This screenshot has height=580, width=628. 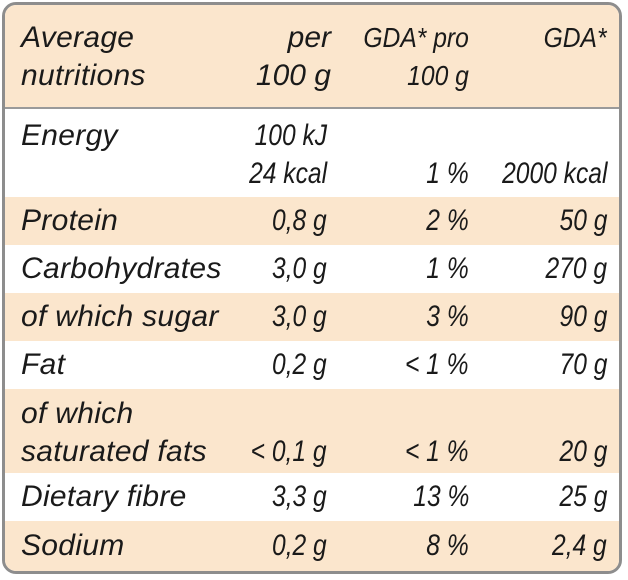 I want to click on table-row-protein: Protein 0,8 g 2 % 50 g, so click(x=312, y=221).